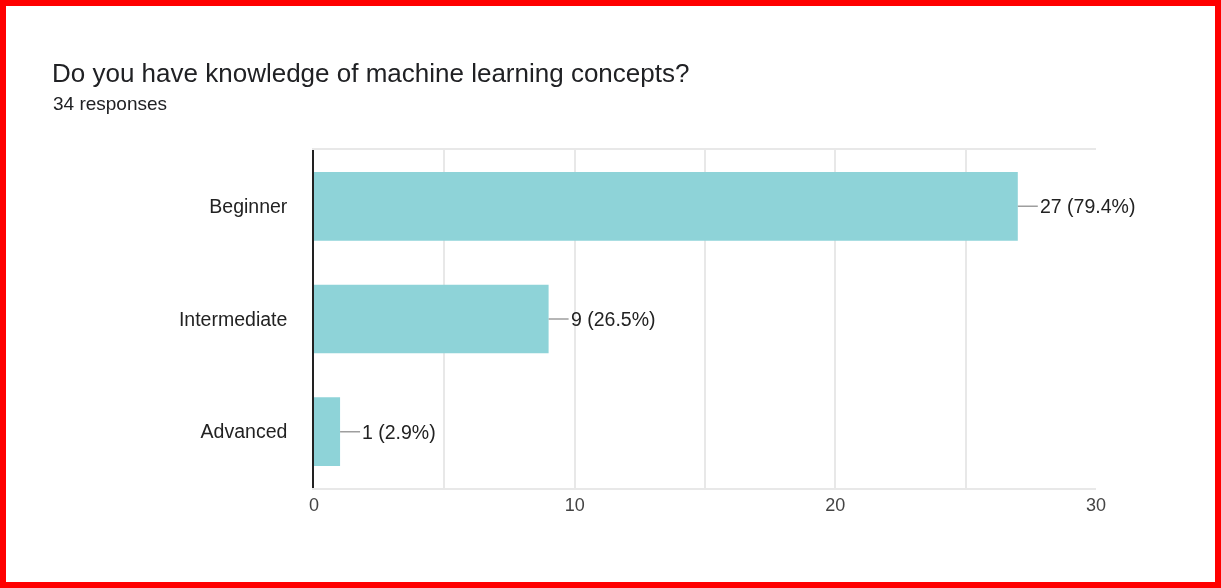 Image resolution: width=1221 pixels, height=588 pixels. Describe the element at coordinates (835, 505) in the screenshot. I see `x-tick-label: 20` at that location.